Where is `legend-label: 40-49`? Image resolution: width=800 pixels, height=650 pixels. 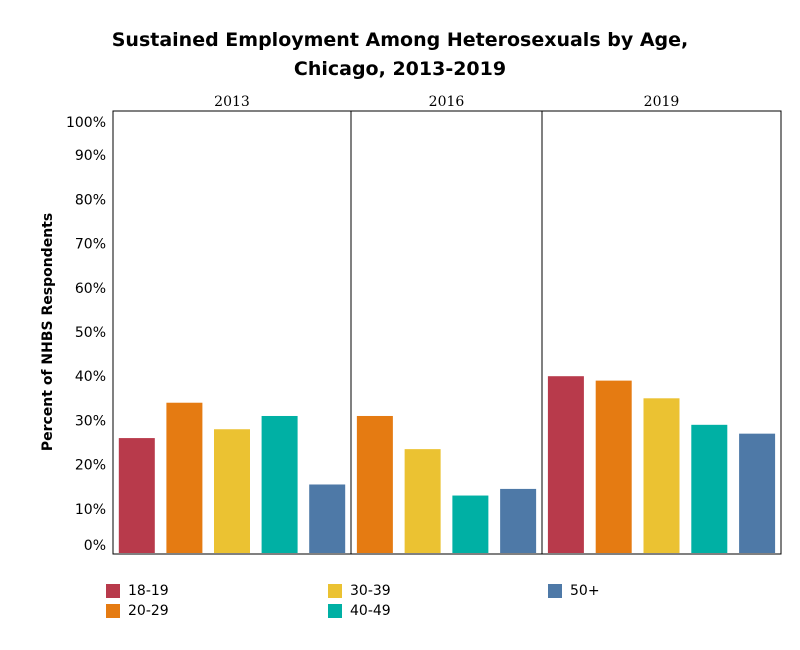 legend-label: 40-49 is located at coordinates (370, 611).